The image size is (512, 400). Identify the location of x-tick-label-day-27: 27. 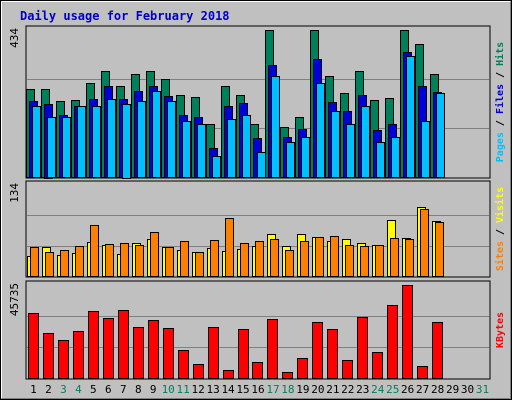
(422, 389).